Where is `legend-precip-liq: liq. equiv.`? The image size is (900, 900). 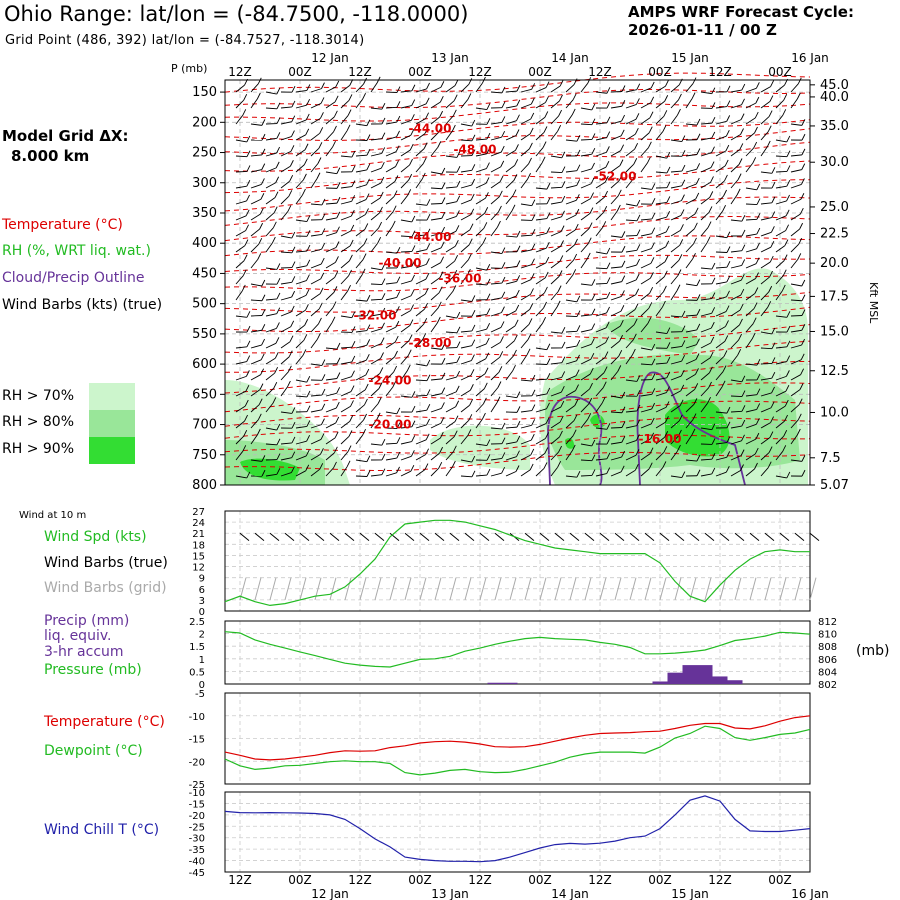 legend-precip-liq: liq. equiv. is located at coordinates (78, 636).